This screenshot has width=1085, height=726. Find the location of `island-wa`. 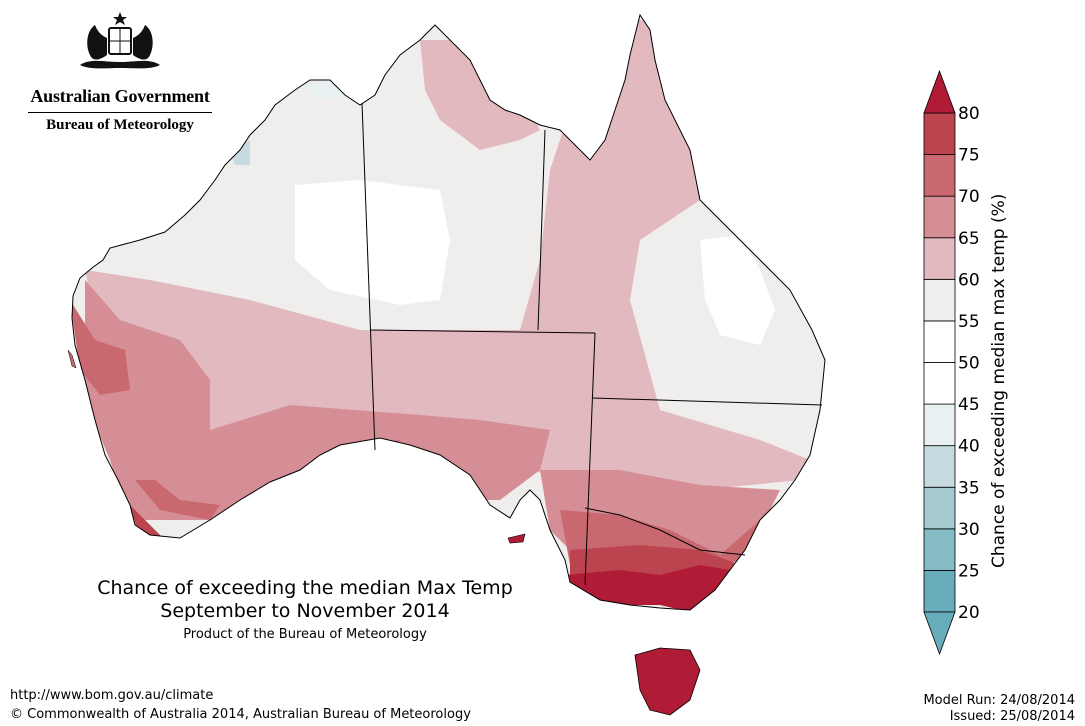

island-wa is located at coordinates (72, 359).